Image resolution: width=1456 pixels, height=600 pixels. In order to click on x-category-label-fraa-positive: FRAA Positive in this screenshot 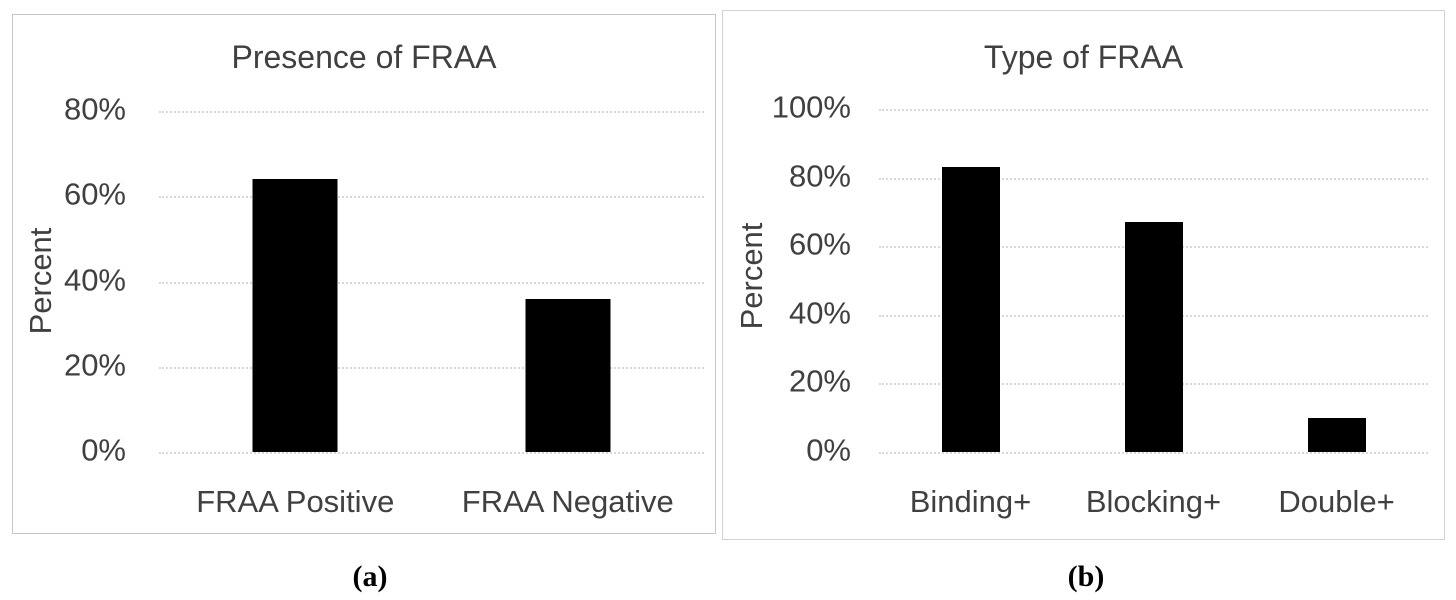, I will do `click(295, 501)`.